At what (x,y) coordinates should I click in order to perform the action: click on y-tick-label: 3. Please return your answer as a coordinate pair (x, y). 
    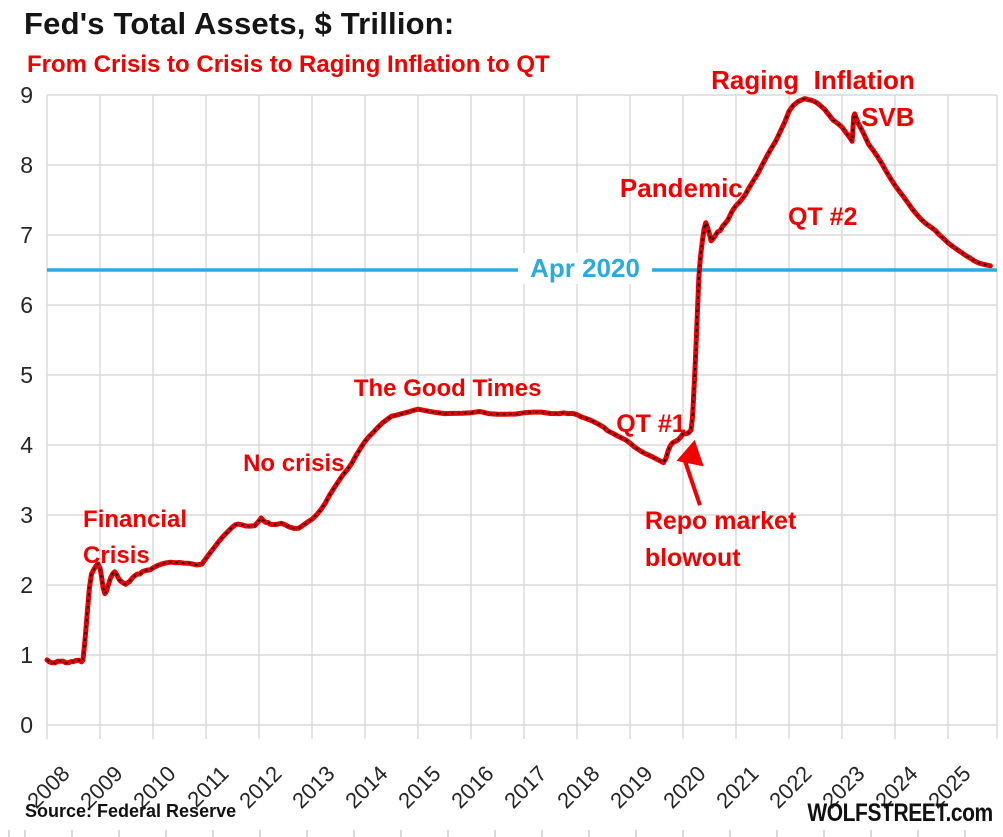
    Looking at the image, I should click on (26, 515).